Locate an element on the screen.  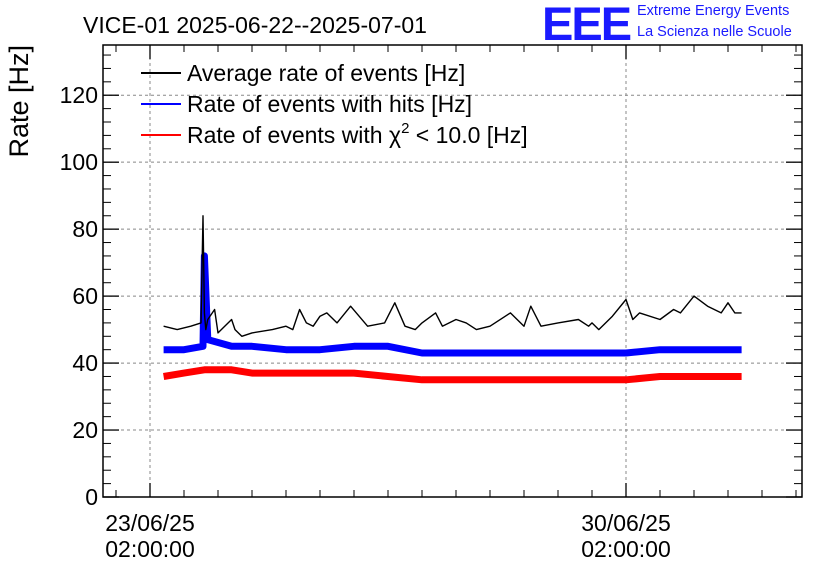
eee-logo-line2: La Scienza nelle Scuole is located at coordinates (714, 32).